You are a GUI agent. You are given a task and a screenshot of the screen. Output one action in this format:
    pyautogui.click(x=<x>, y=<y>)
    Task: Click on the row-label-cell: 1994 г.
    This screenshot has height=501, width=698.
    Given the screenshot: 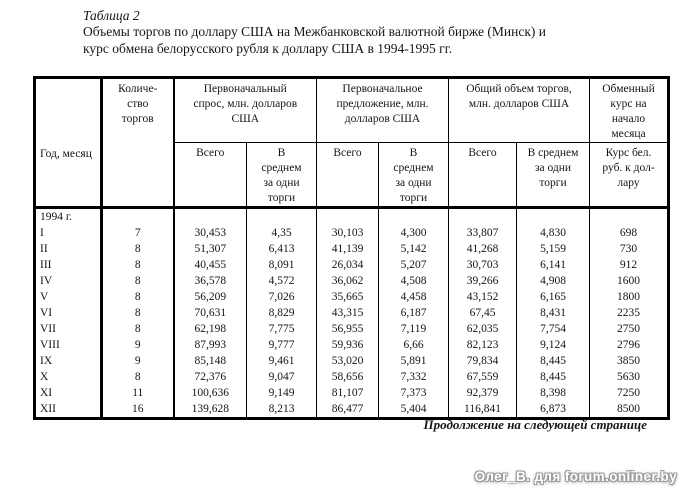 What is the action you would take?
    pyautogui.click(x=68, y=216)
    